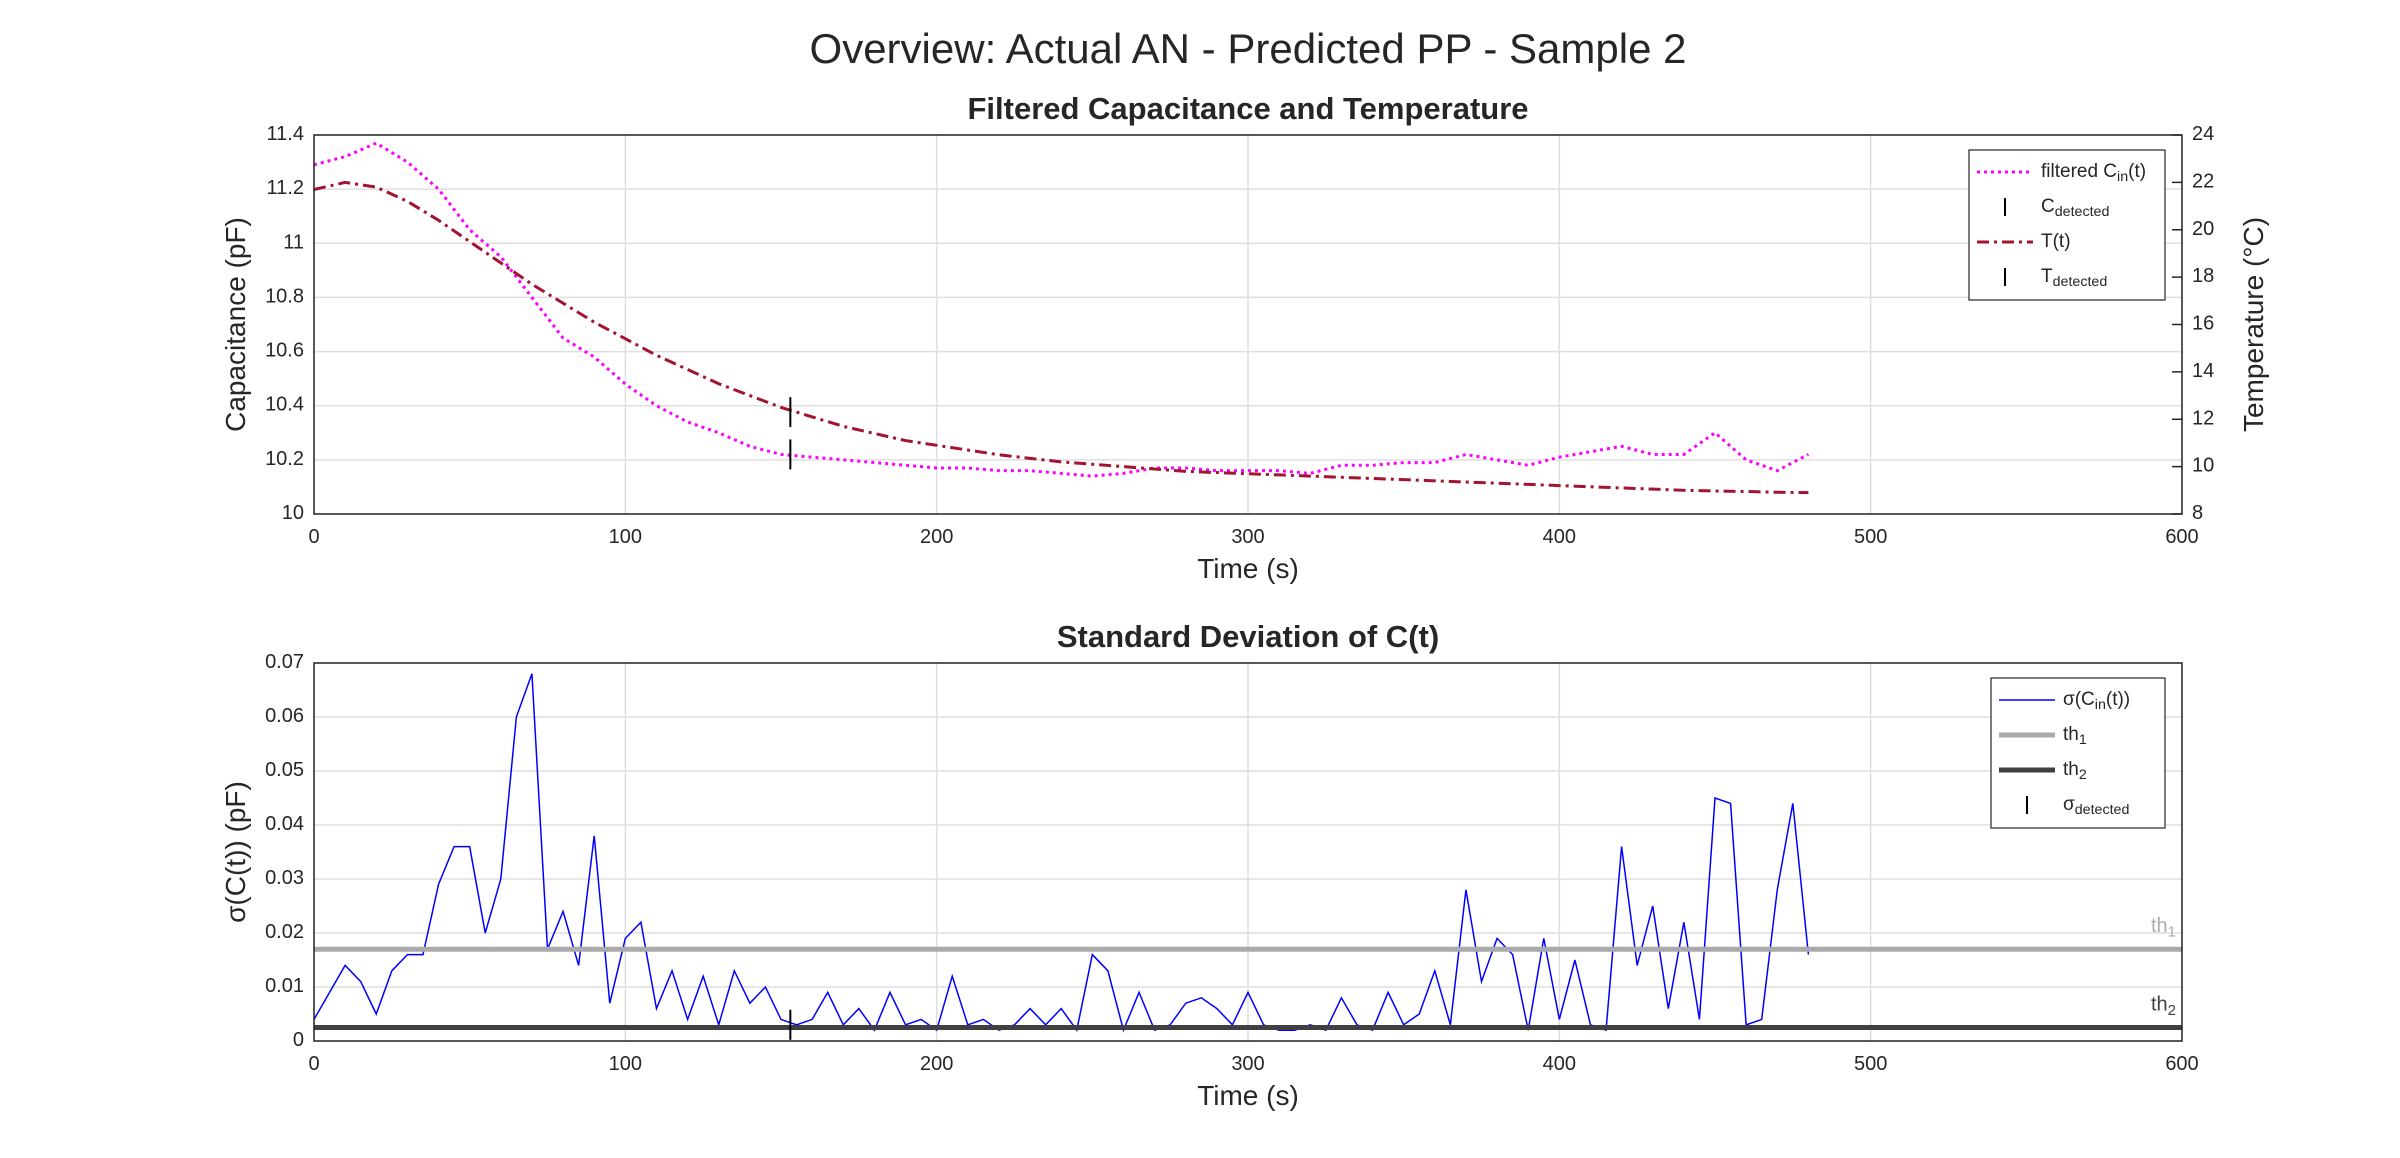 Image resolution: width=2400 pixels, height=1158 pixels. What do you see at coordinates (284, 459) in the screenshot?
I see `y-tick-label: 10.2` at bounding box center [284, 459].